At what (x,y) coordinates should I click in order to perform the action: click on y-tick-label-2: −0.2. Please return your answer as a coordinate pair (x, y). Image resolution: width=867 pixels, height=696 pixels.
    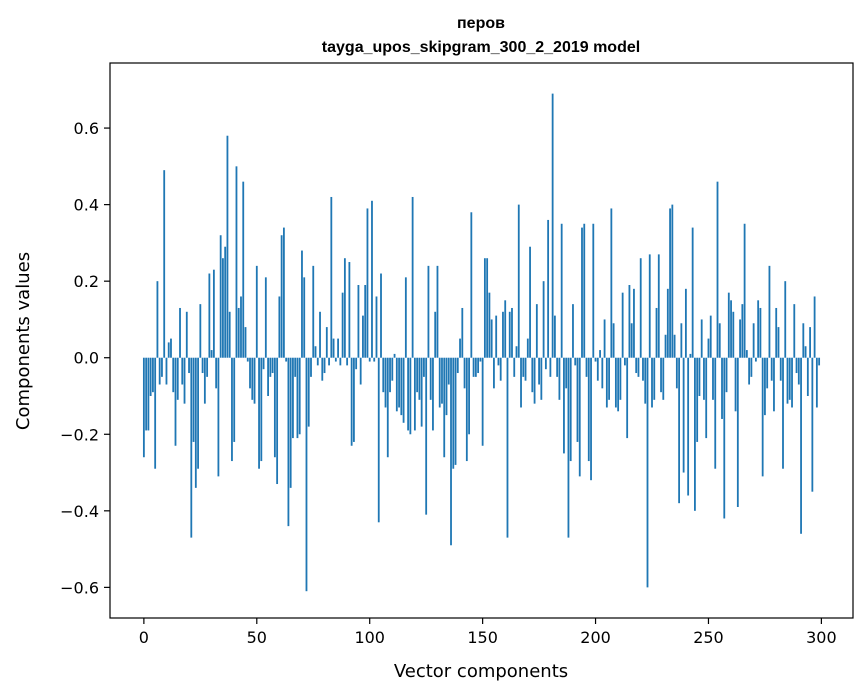
    Looking at the image, I should click on (79, 434).